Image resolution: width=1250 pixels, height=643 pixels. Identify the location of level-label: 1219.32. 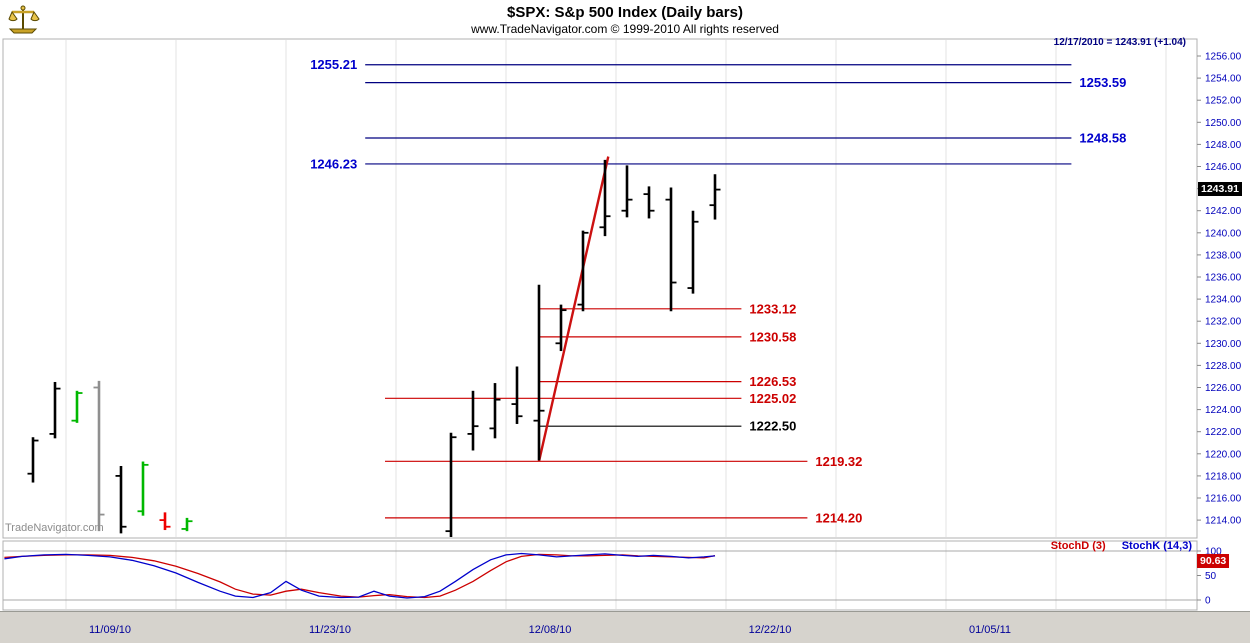
(838, 461).